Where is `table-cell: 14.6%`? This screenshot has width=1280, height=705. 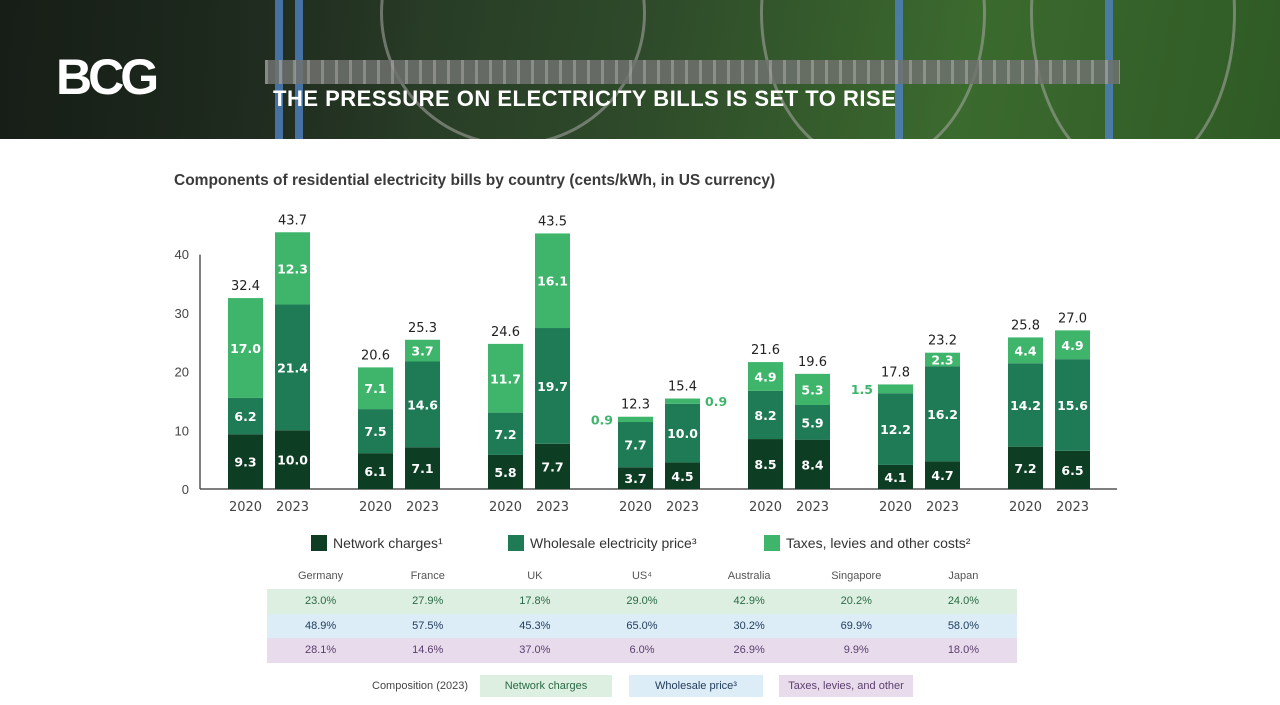
table-cell: 14.6% is located at coordinates (428, 650).